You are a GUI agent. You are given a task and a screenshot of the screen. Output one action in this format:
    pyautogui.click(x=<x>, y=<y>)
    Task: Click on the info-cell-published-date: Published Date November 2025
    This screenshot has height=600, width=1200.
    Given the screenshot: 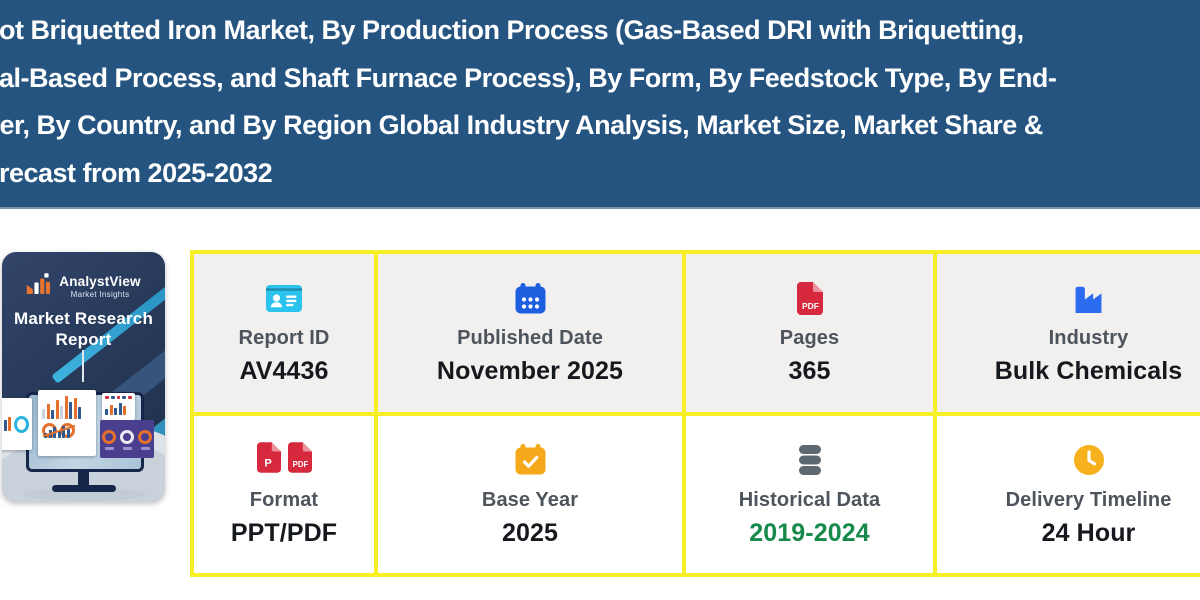 What is the action you would take?
    pyautogui.click(x=530, y=333)
    